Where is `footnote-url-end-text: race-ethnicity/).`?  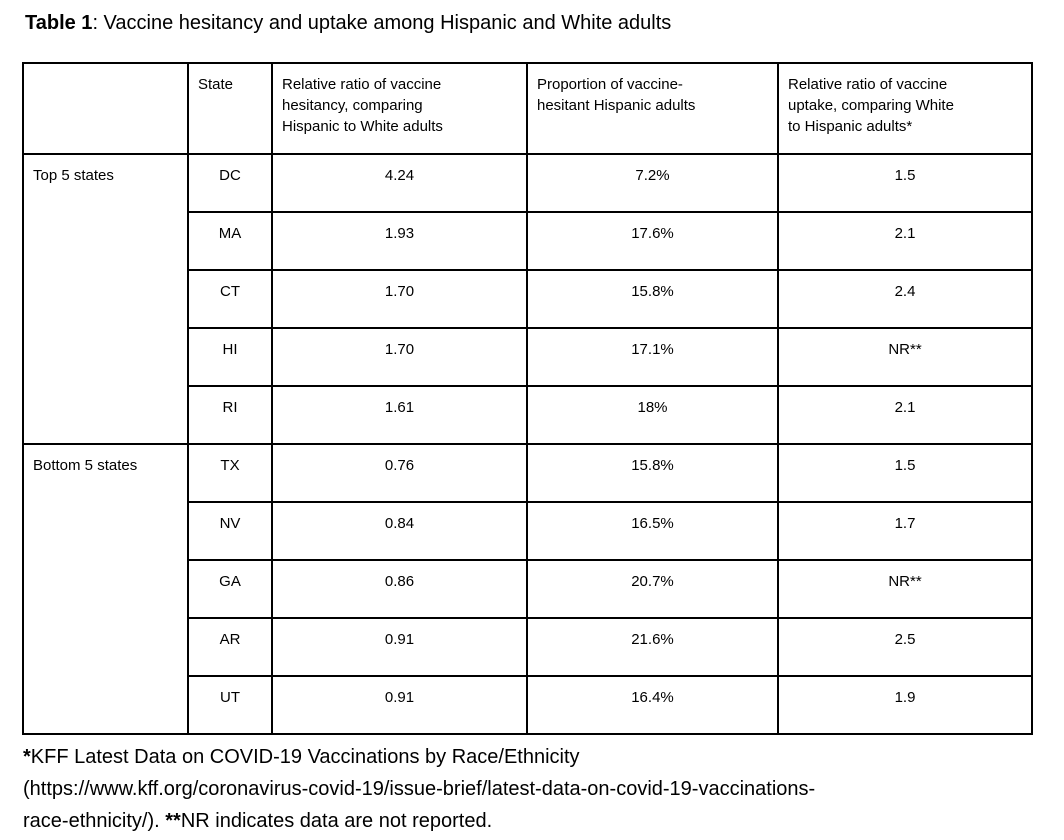 footnote-url-end-text: race-ethnicity/). is located at coordinates (94, 821).